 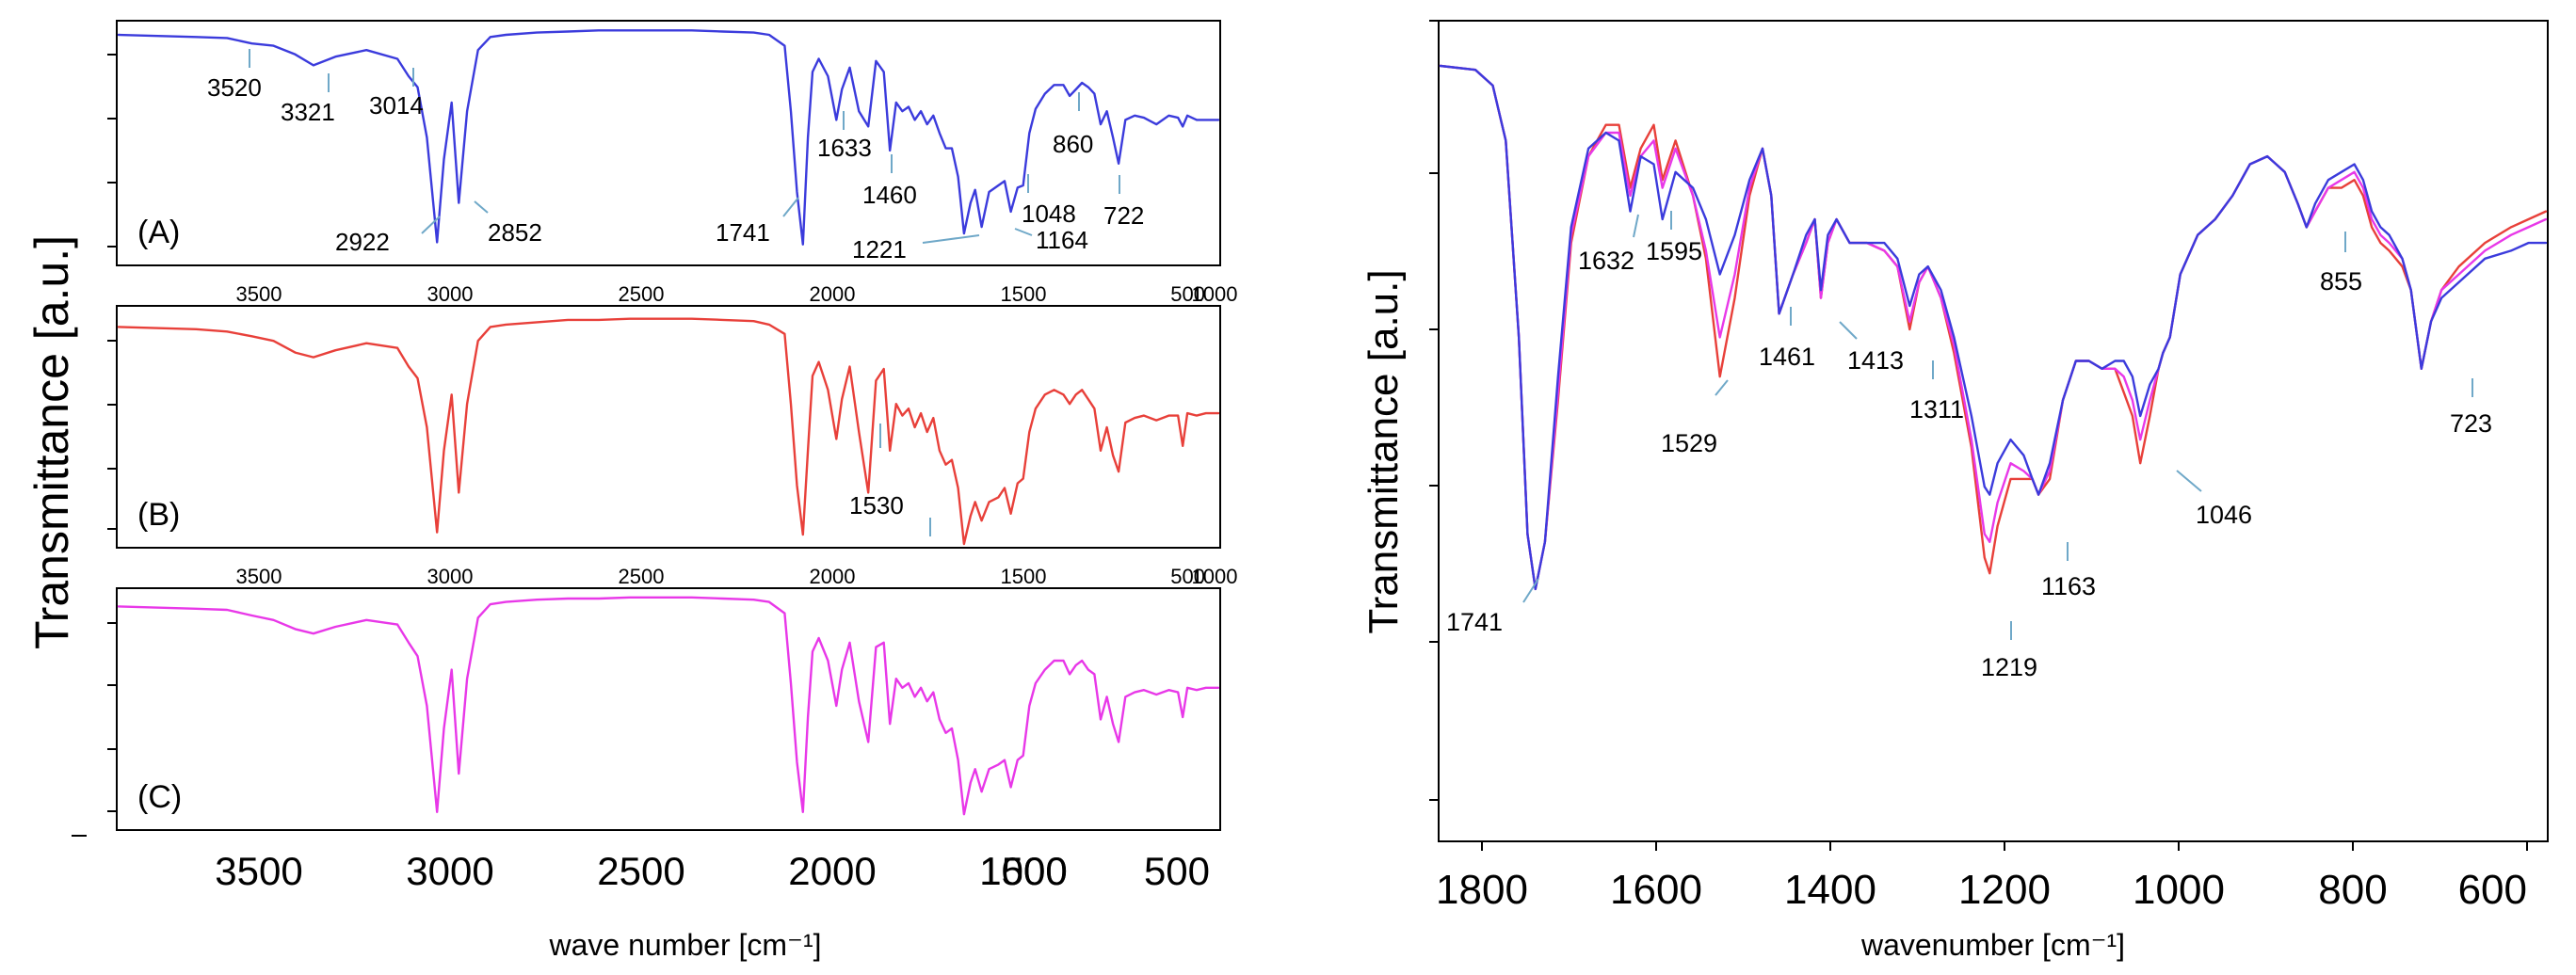 What do you see at coordinates (1383, 451) in the screenshot?
I see `right-y-axis-label: Transmittance [a.u.]` at bounding box center [1383, 451].